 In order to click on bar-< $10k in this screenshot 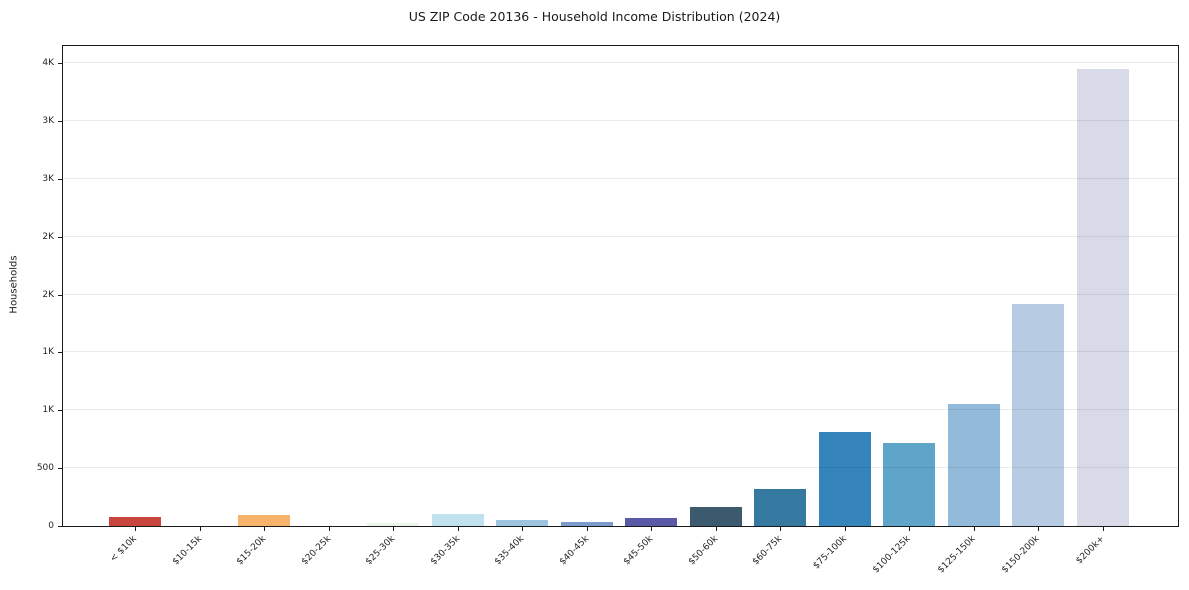, I will do `click(135, 521)`.